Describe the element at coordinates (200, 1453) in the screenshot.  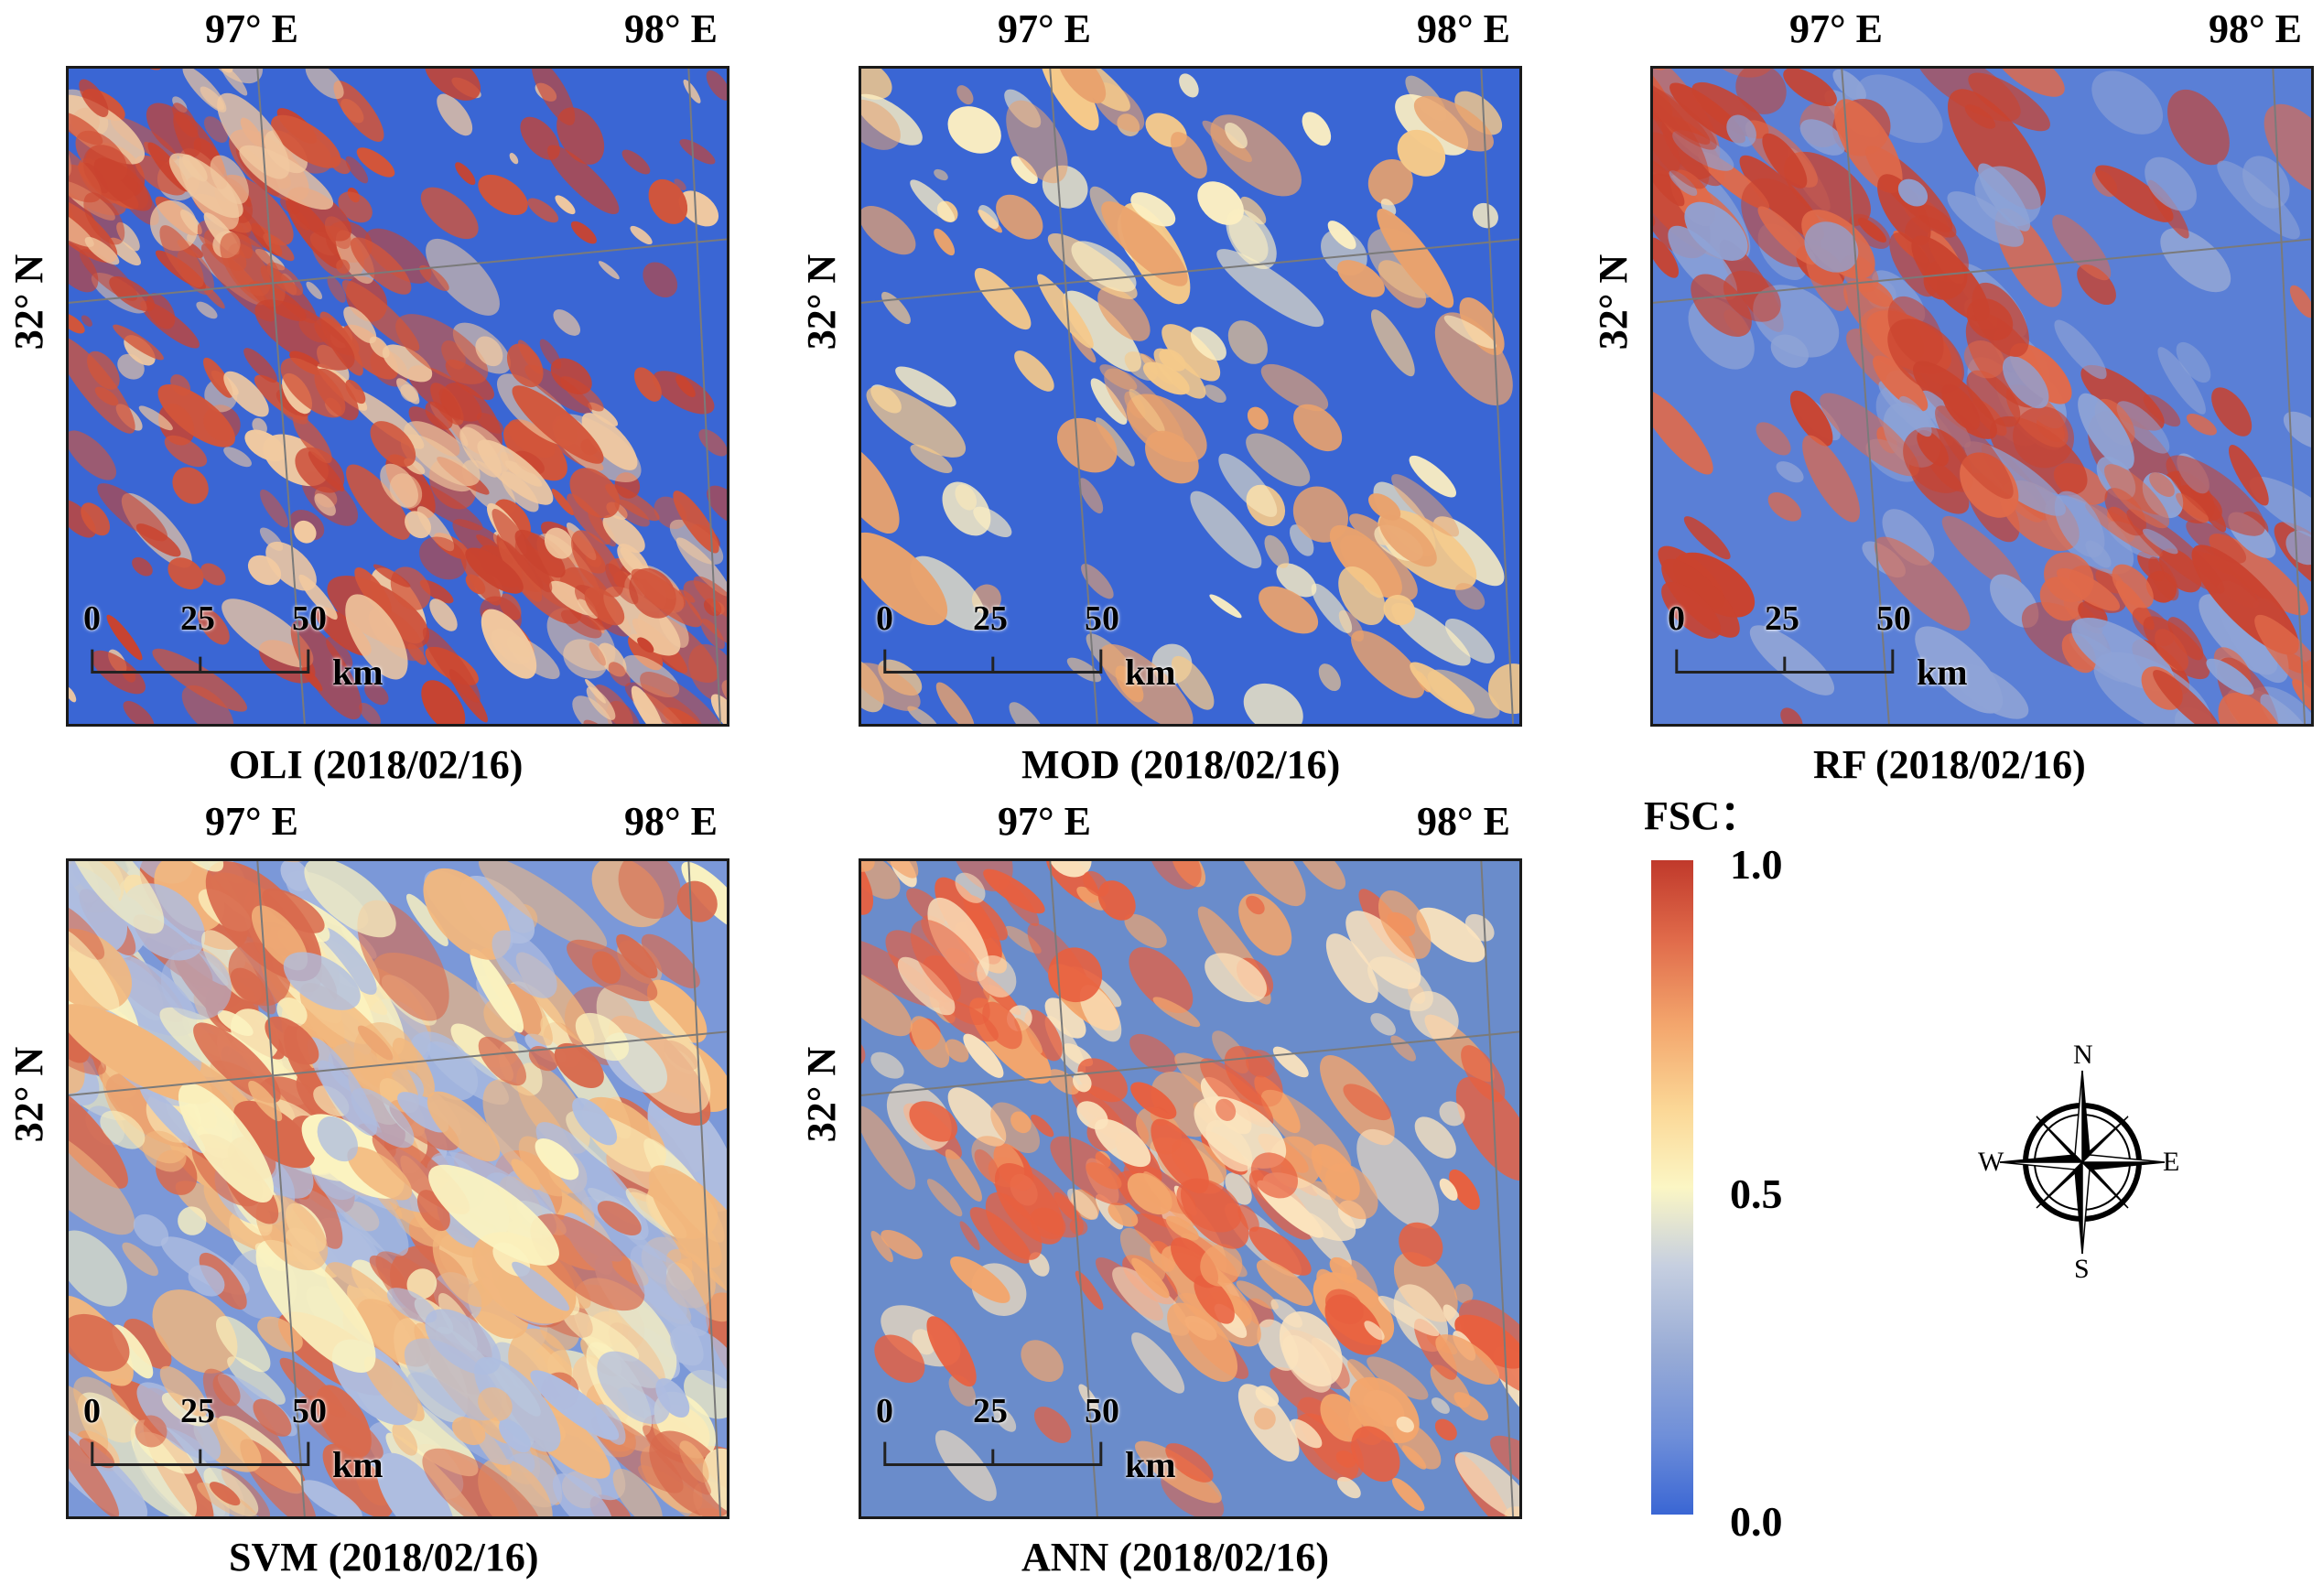
I see `scale-bar` at that location.